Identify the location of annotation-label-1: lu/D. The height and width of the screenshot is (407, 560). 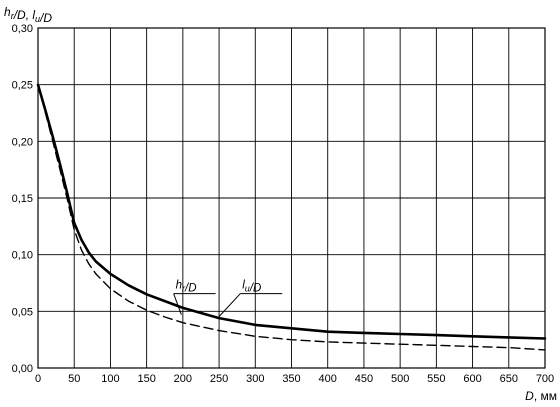
(251, 287).